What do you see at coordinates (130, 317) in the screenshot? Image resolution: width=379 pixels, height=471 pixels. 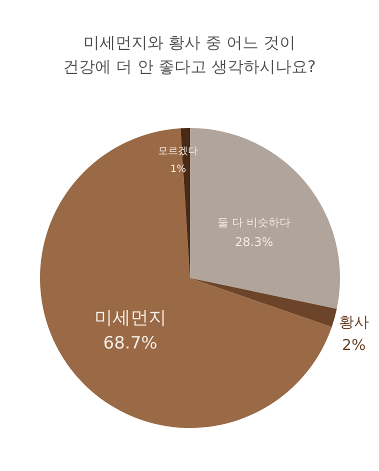 I see `slice-label: 미세먼지` at bounding box center [130, 317].